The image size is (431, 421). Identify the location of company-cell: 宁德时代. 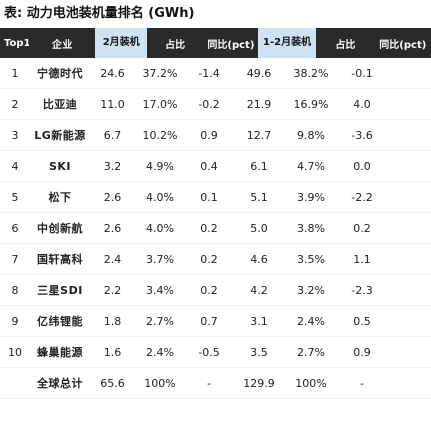
(60, 73).